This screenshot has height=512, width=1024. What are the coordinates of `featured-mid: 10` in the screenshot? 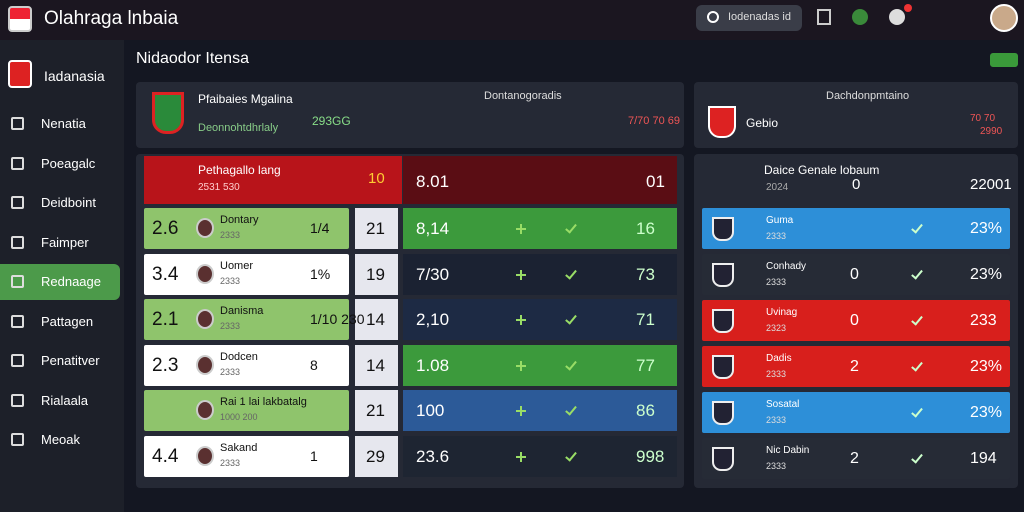 It's located at (376, 178).